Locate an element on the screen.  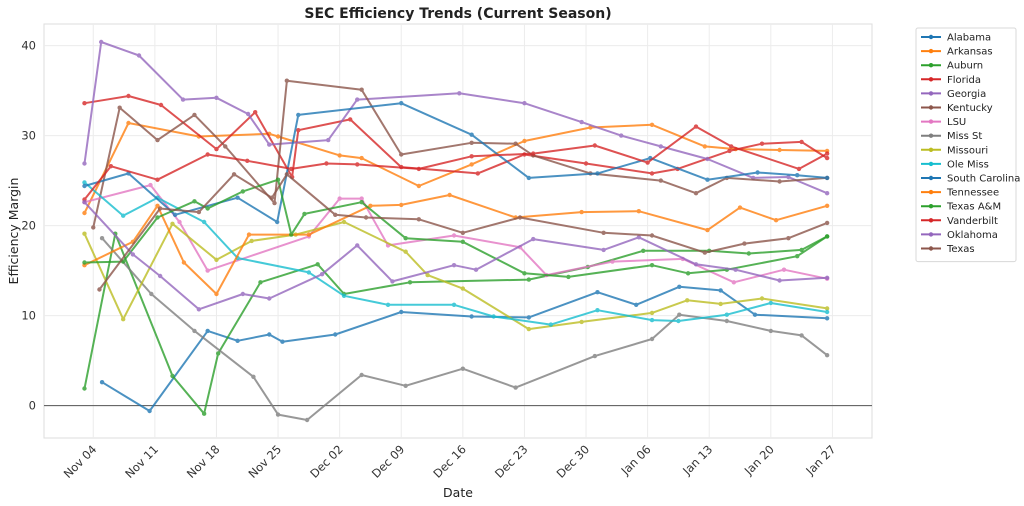
y-axis-label: Efficiency Margin is located at coordinates (13, 231).